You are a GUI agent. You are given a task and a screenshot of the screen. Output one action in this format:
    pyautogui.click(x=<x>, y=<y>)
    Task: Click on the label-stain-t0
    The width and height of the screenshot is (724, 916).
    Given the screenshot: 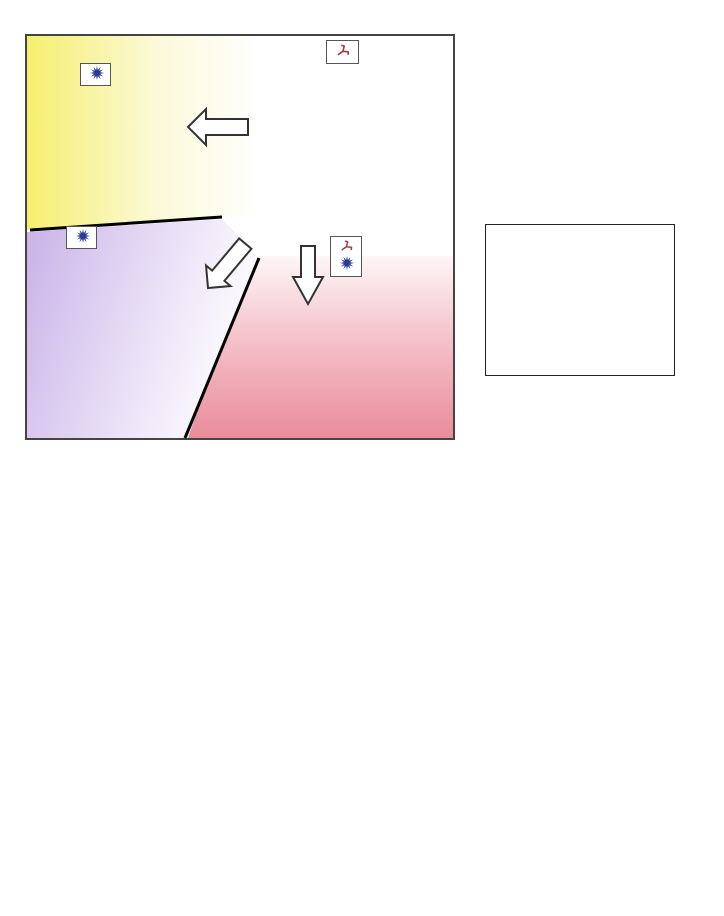 What is the action you would take?
    pyautogui.click(x=95, y=75)
    